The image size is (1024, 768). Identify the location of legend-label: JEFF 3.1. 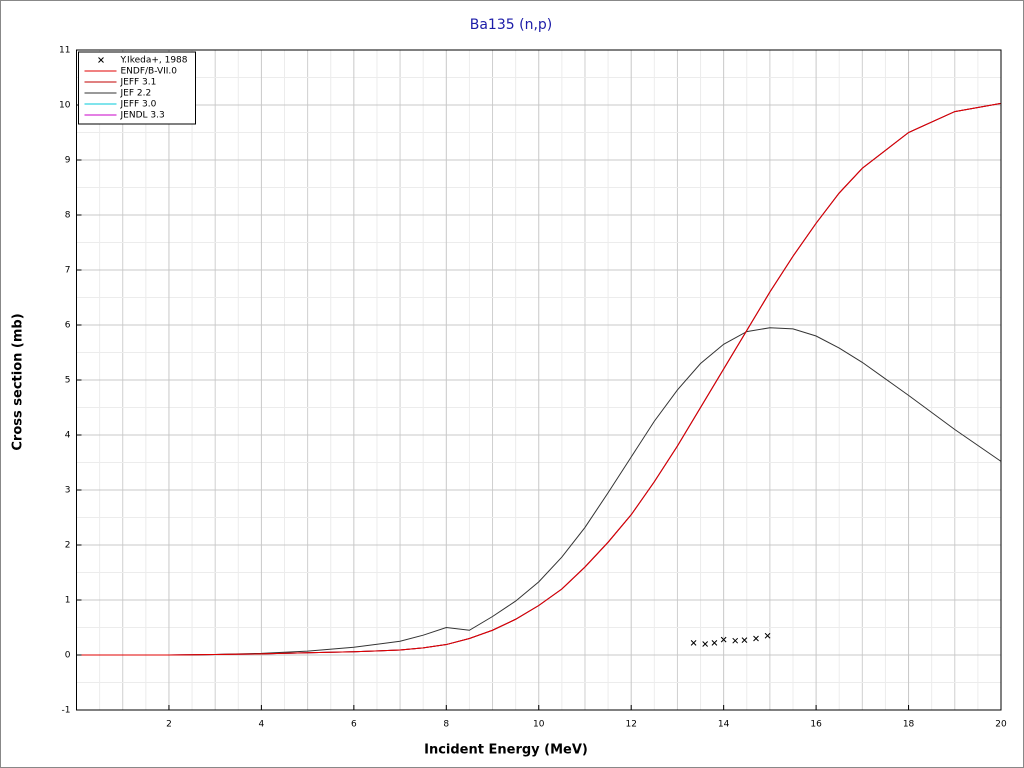
(138, 83).